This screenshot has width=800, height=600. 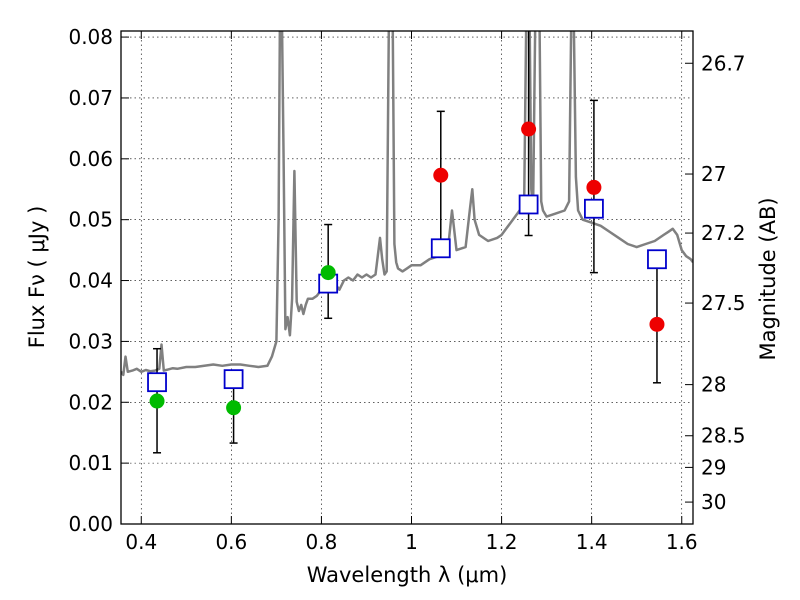 What do you see at coordinates (407, 575) in the screenshot?
I see `x-axis-label: Wavelength λ (μm)` at bounding box center [407, 575].